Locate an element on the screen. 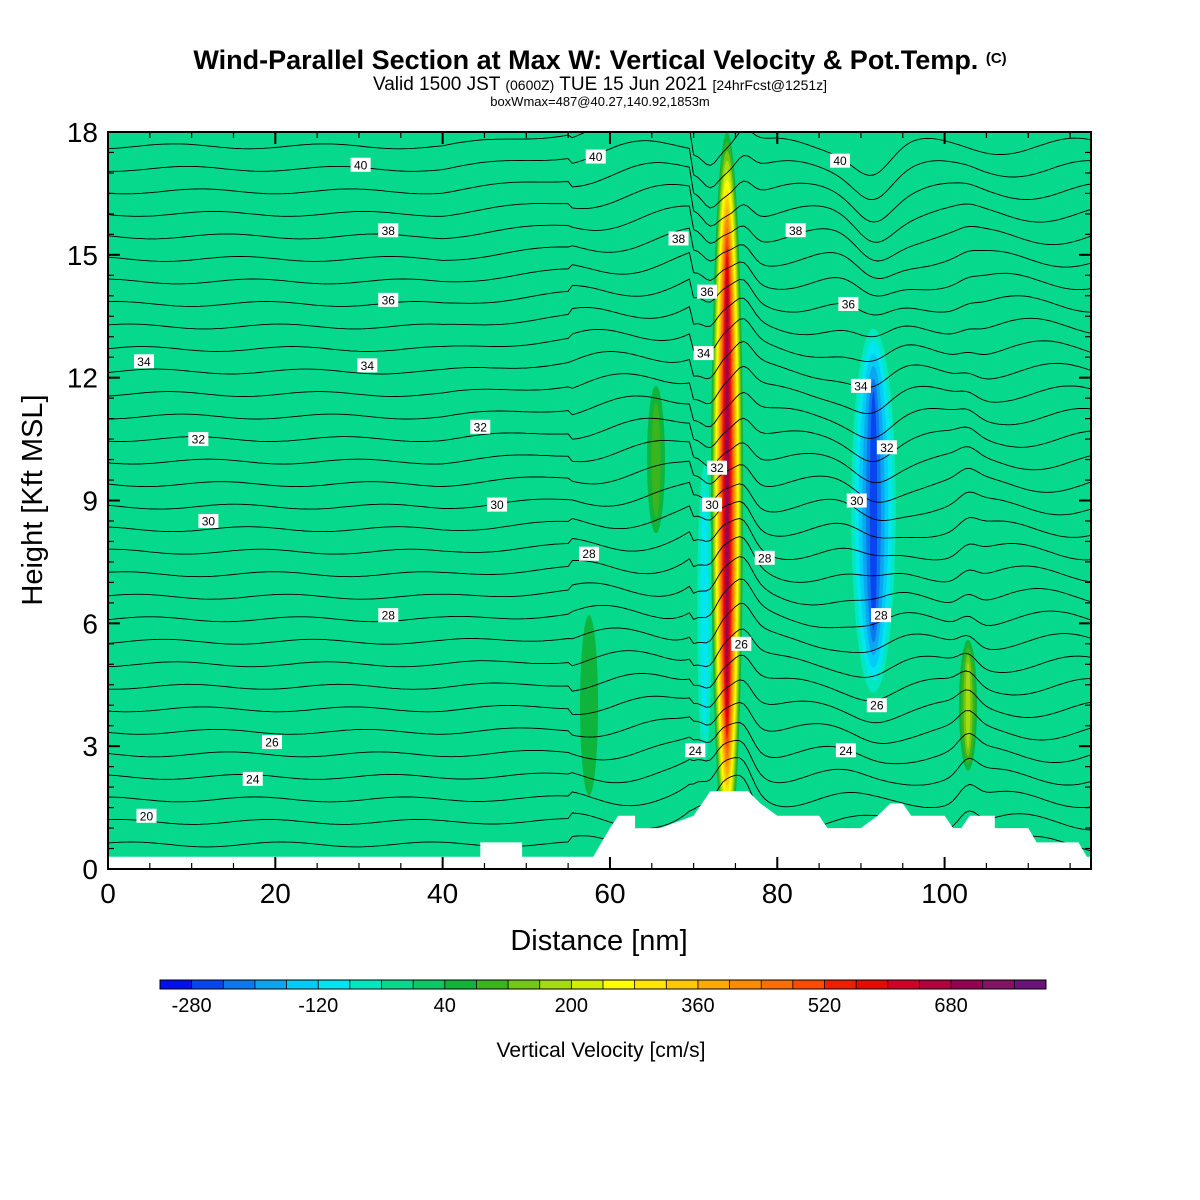 The image size is (1200, 1200). contour-label: 28 is located at coordinates (388, 615).